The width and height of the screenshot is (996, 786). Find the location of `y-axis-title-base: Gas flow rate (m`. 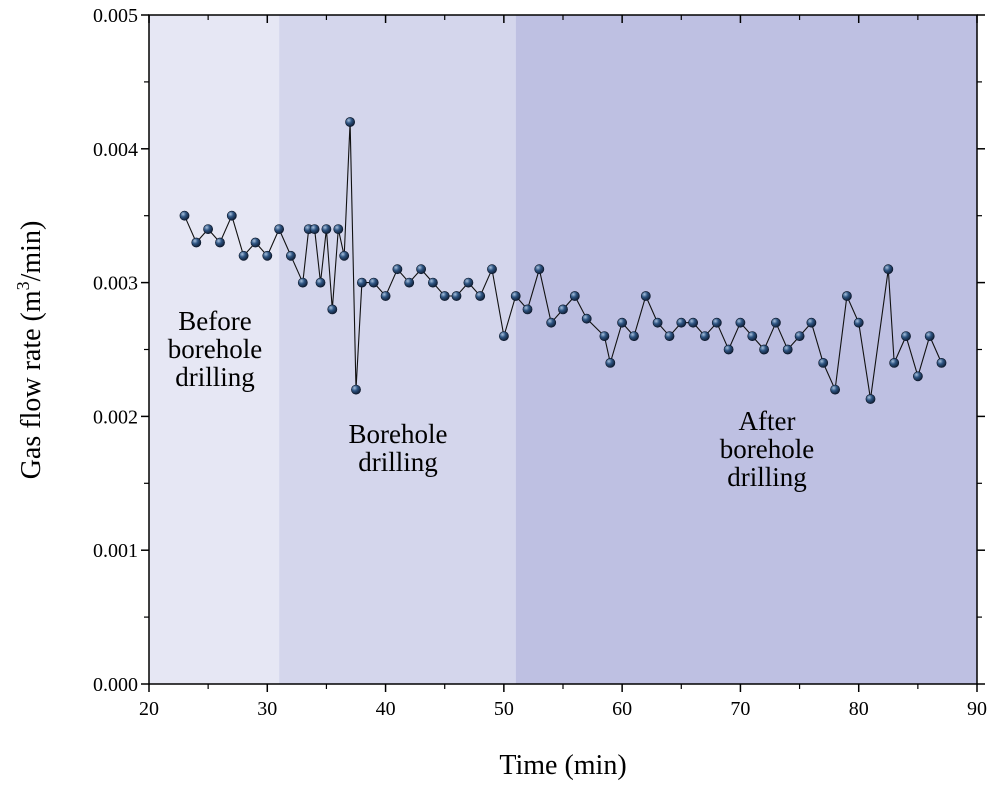

y-axis-title-base: Gas flow rate (m is located at coordinates (31, 384).